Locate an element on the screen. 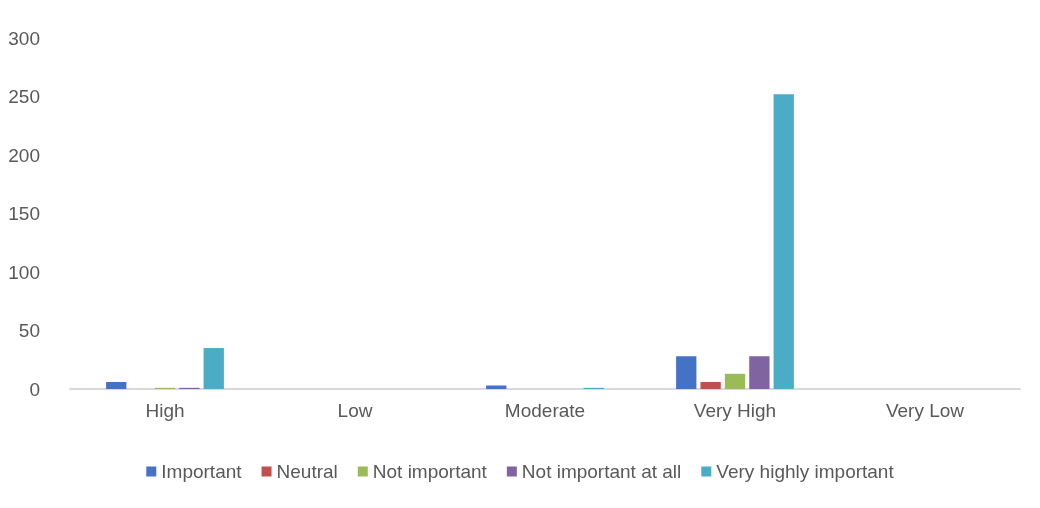  x-tick-label: Very High is located at coordinates (735, 410).